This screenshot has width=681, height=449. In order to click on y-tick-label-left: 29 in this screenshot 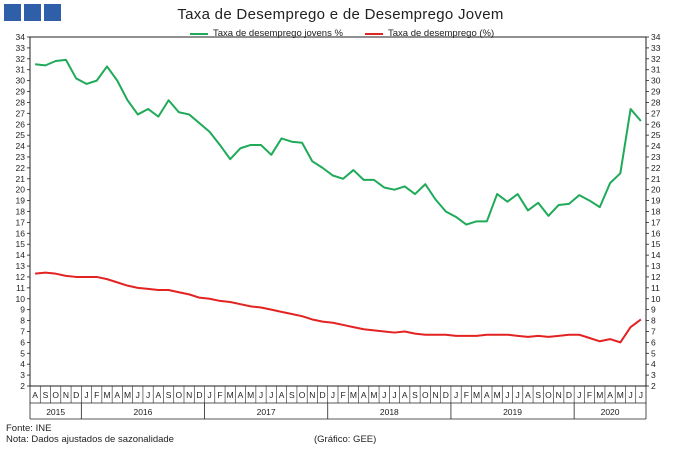, I will do `click(21, 92)`.